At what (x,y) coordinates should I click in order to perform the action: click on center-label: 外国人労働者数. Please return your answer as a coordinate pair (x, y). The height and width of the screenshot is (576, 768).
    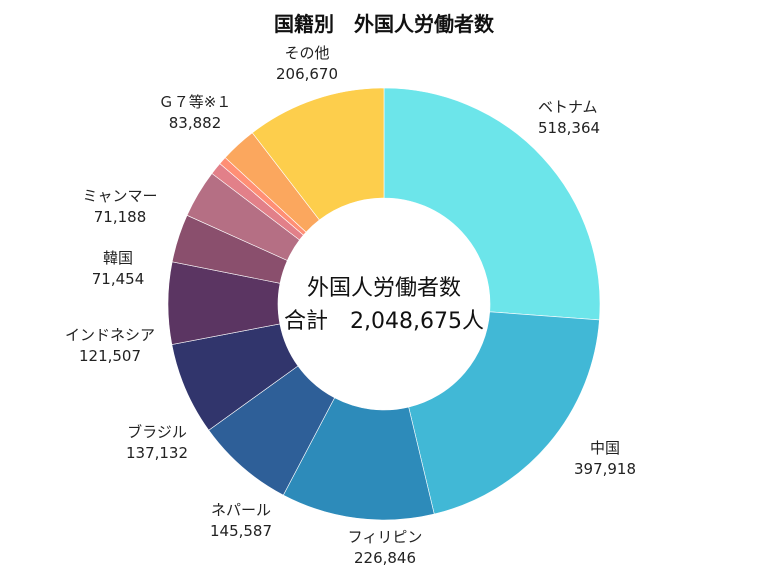
    Looking at the image, I should click on (383, 288).